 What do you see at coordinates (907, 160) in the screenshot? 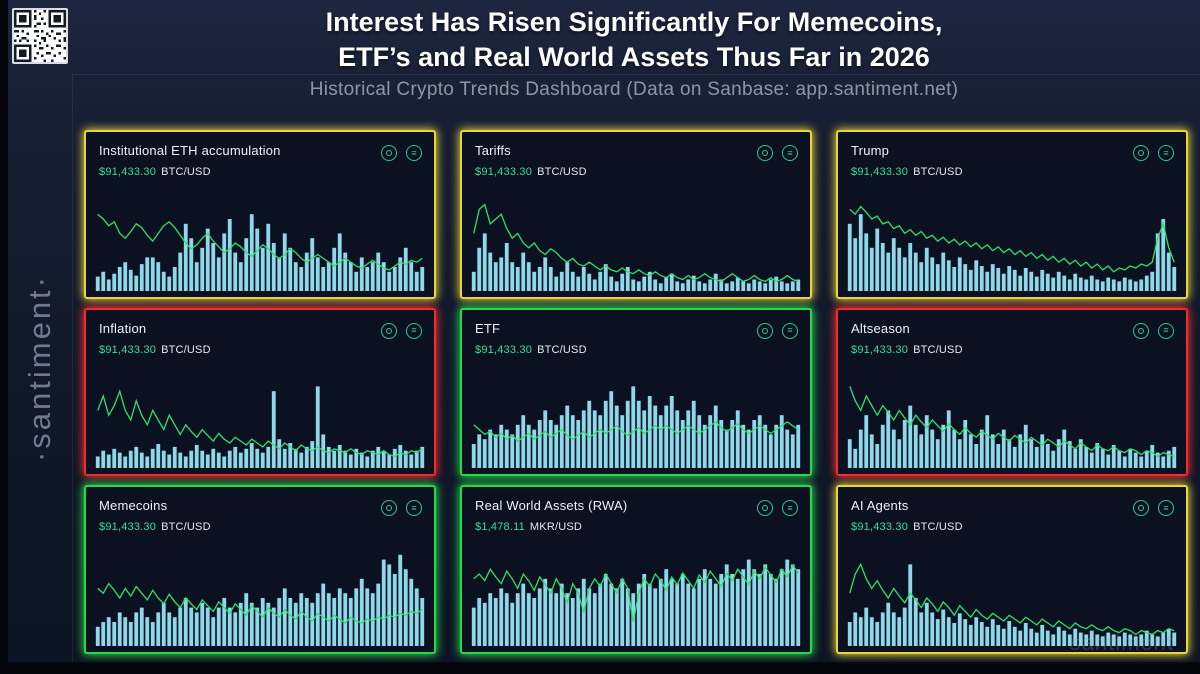
I see `panel-titles: Trump $91,433.30 BTC/USD` at bounding box center [907, 160].